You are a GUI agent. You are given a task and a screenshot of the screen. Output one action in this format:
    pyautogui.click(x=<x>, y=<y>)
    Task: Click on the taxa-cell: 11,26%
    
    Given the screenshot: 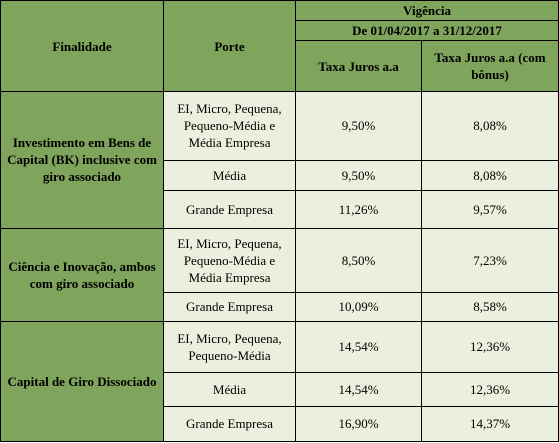 What is the action you would take?
    pyautogui.click(x=358, y=209)
    